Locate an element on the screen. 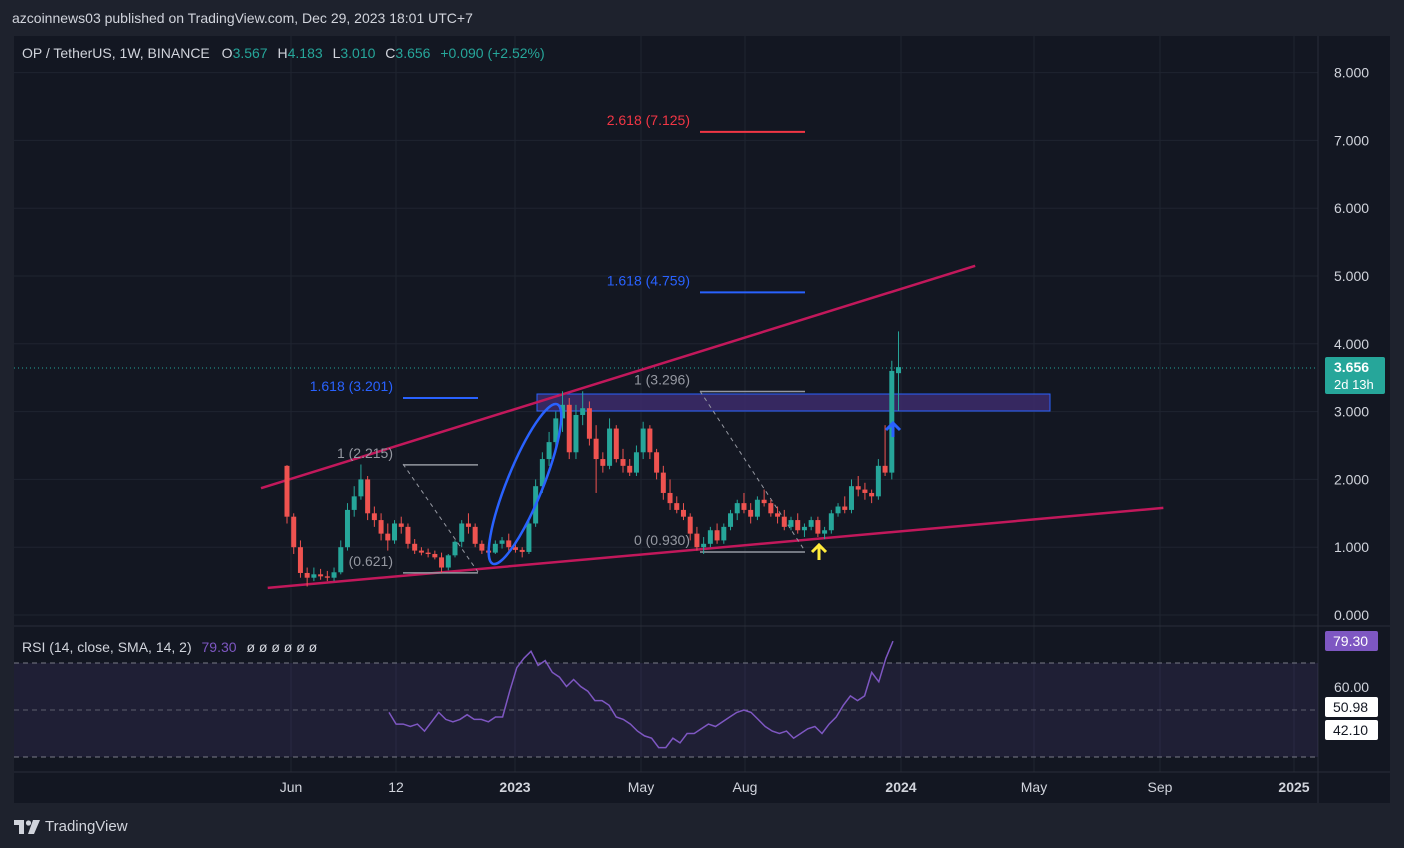  price-tick: 4.000 is located at coordinates (1351, 344).